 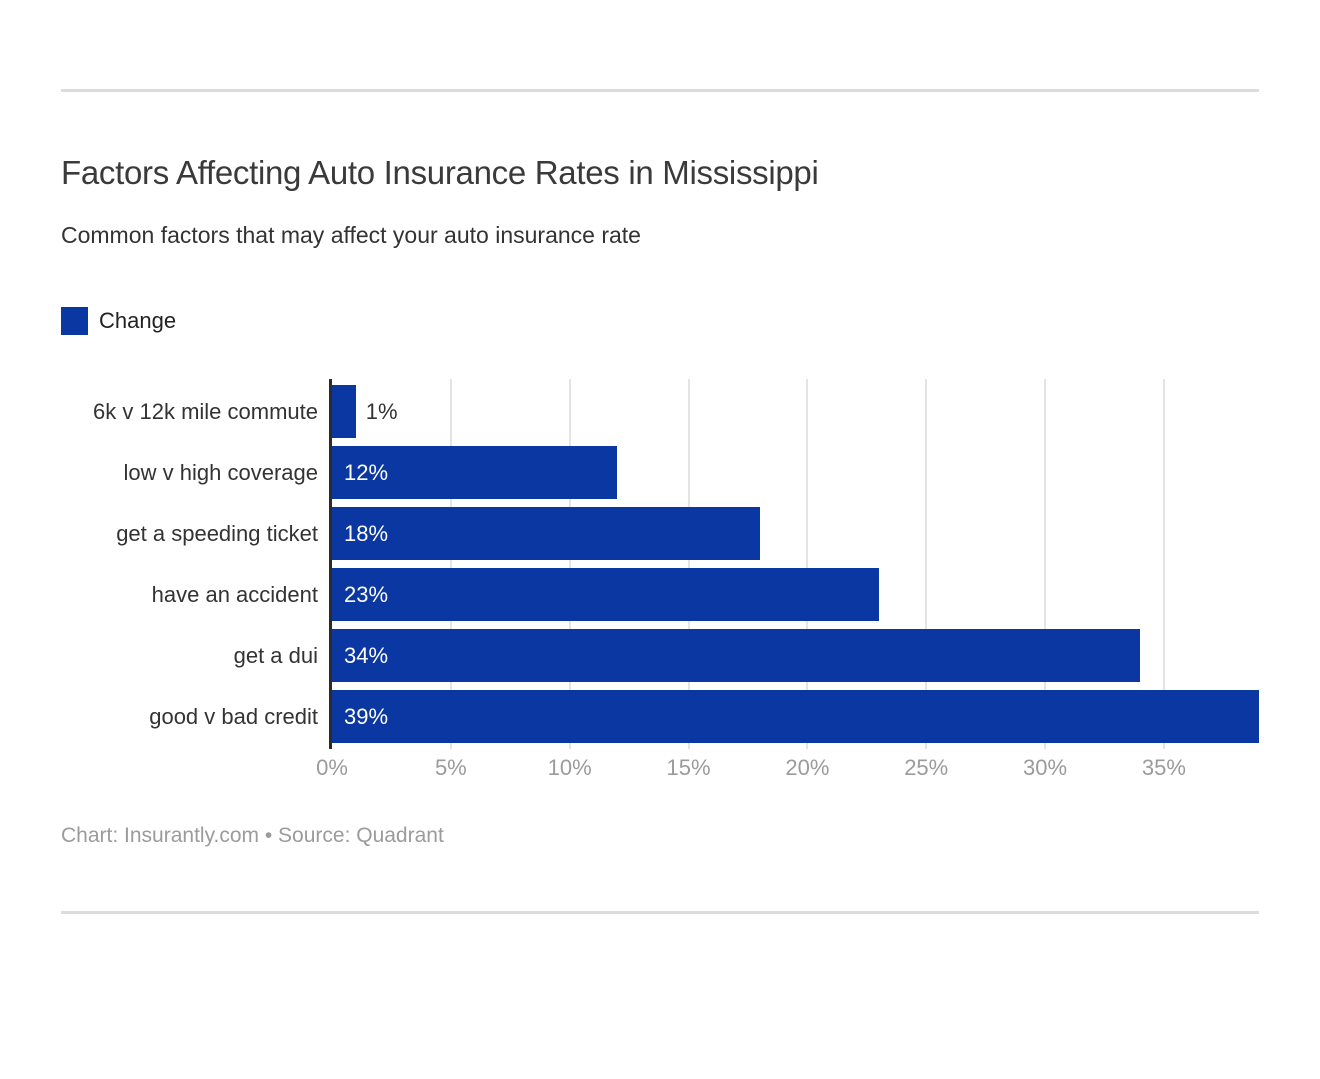 What do you see at coordinates (234, 594) in the screenshot?
I see `category-label: have an accident` at bounding box center [234, 594].